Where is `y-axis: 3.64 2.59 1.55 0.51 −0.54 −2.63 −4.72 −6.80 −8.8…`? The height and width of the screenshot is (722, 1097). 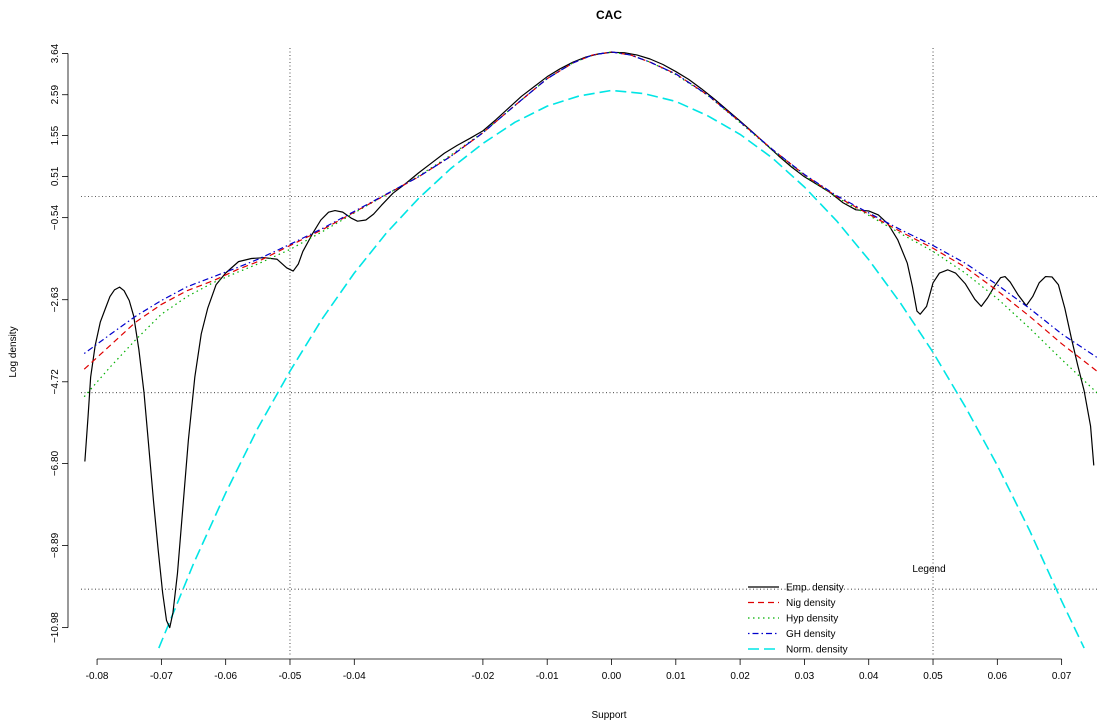 y-axis: 3.64 2.59 1.55 0.51 −0.54 −2.63 −4.72 −6.80 −8.8… is located at coordinates (59, 343).